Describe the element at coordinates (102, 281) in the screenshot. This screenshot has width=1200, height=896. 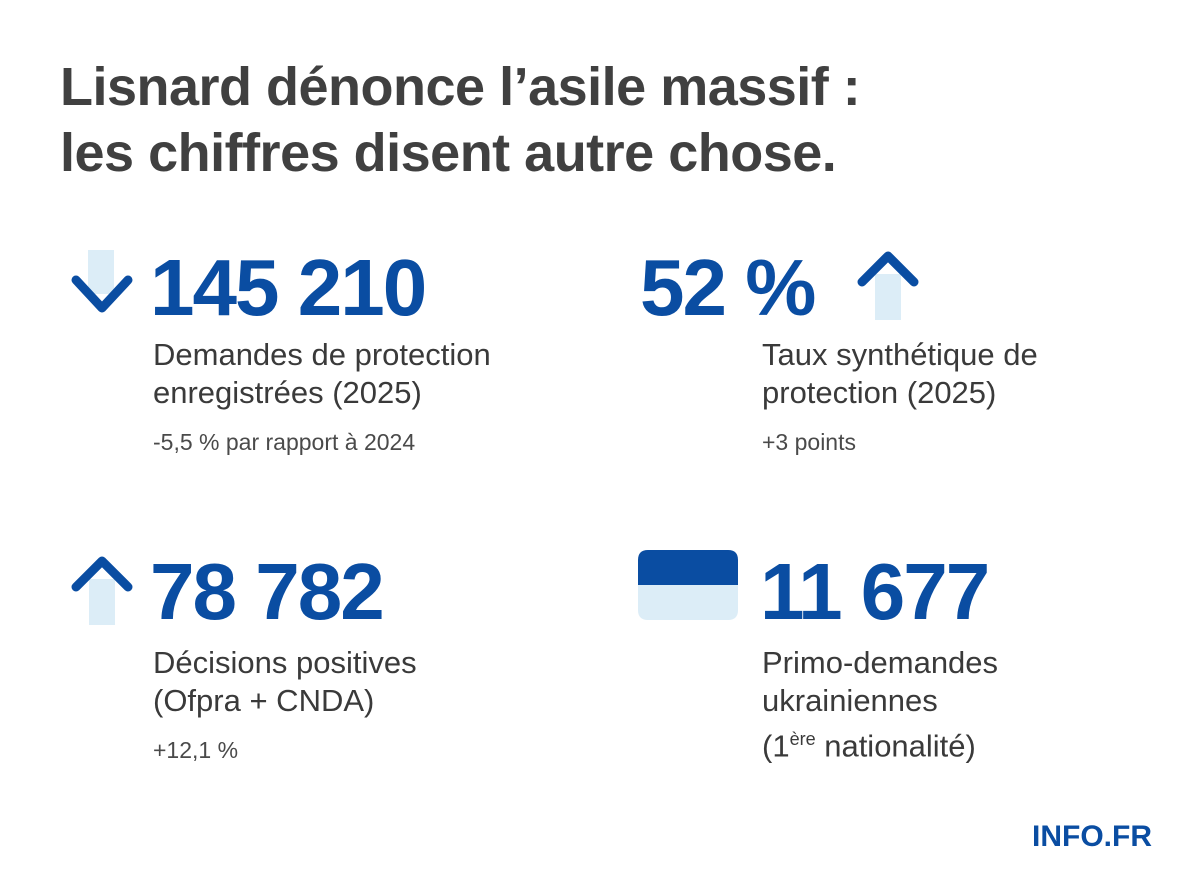
I see `arrow-down-icon` at that location.